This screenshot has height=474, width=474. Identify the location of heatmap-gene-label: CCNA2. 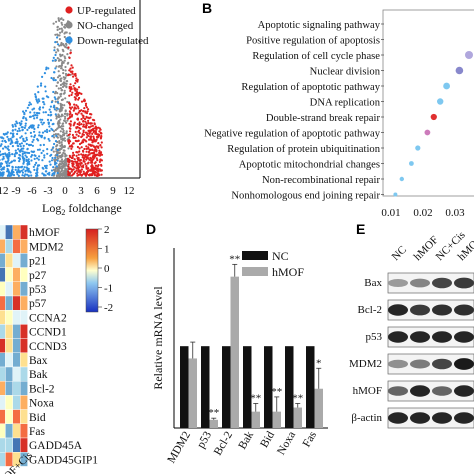
(48, 318).